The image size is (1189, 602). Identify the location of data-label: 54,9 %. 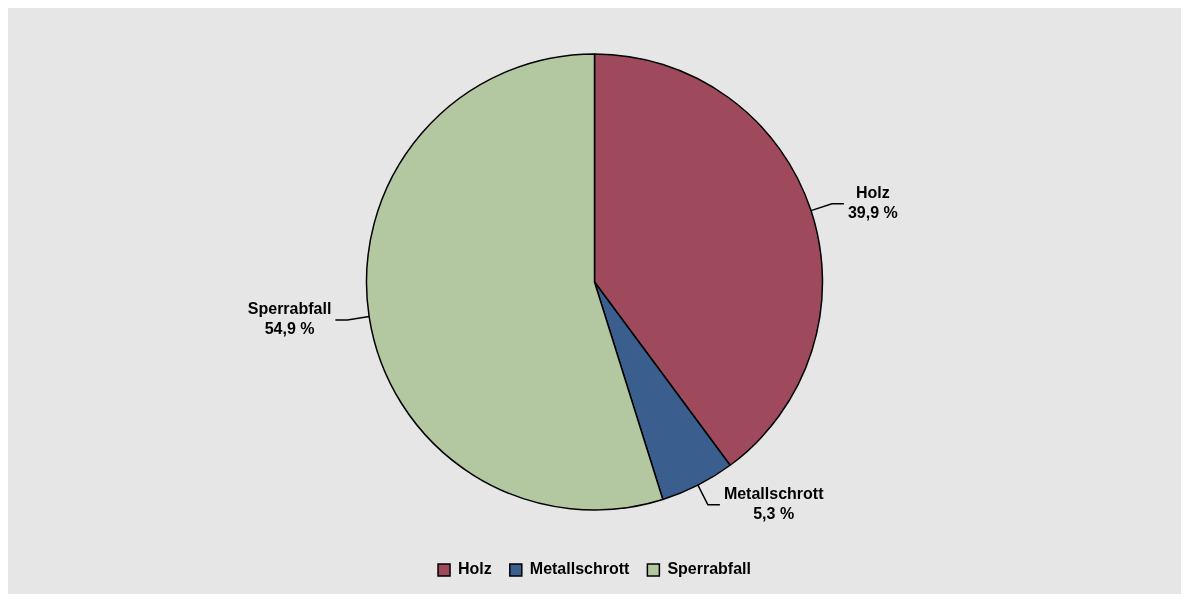
(289, 329).